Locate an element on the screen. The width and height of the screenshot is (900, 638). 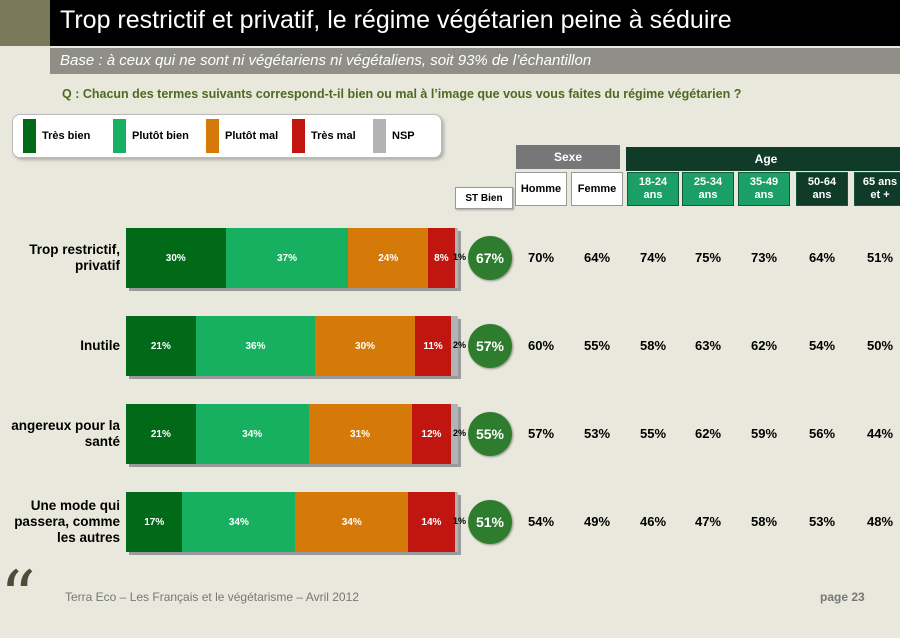
bar-segment-tres-mal: 11% is located at coordinates (433, 346).